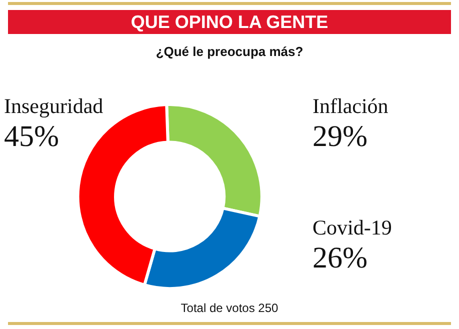 The height and width of the screenshot is (329, 459). What do you see at coordinates (230, 308) in the screenshot?
I see `text: Total de votos 250` at bounding box center [230, 308].